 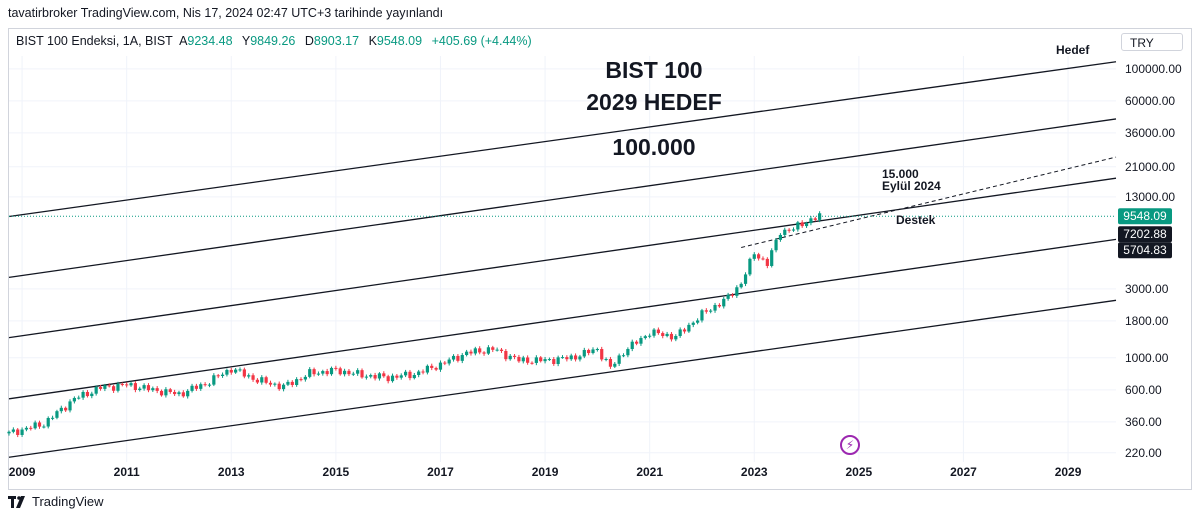 I want to click on tradingview-logo-icon, so click(x=16, y=501).